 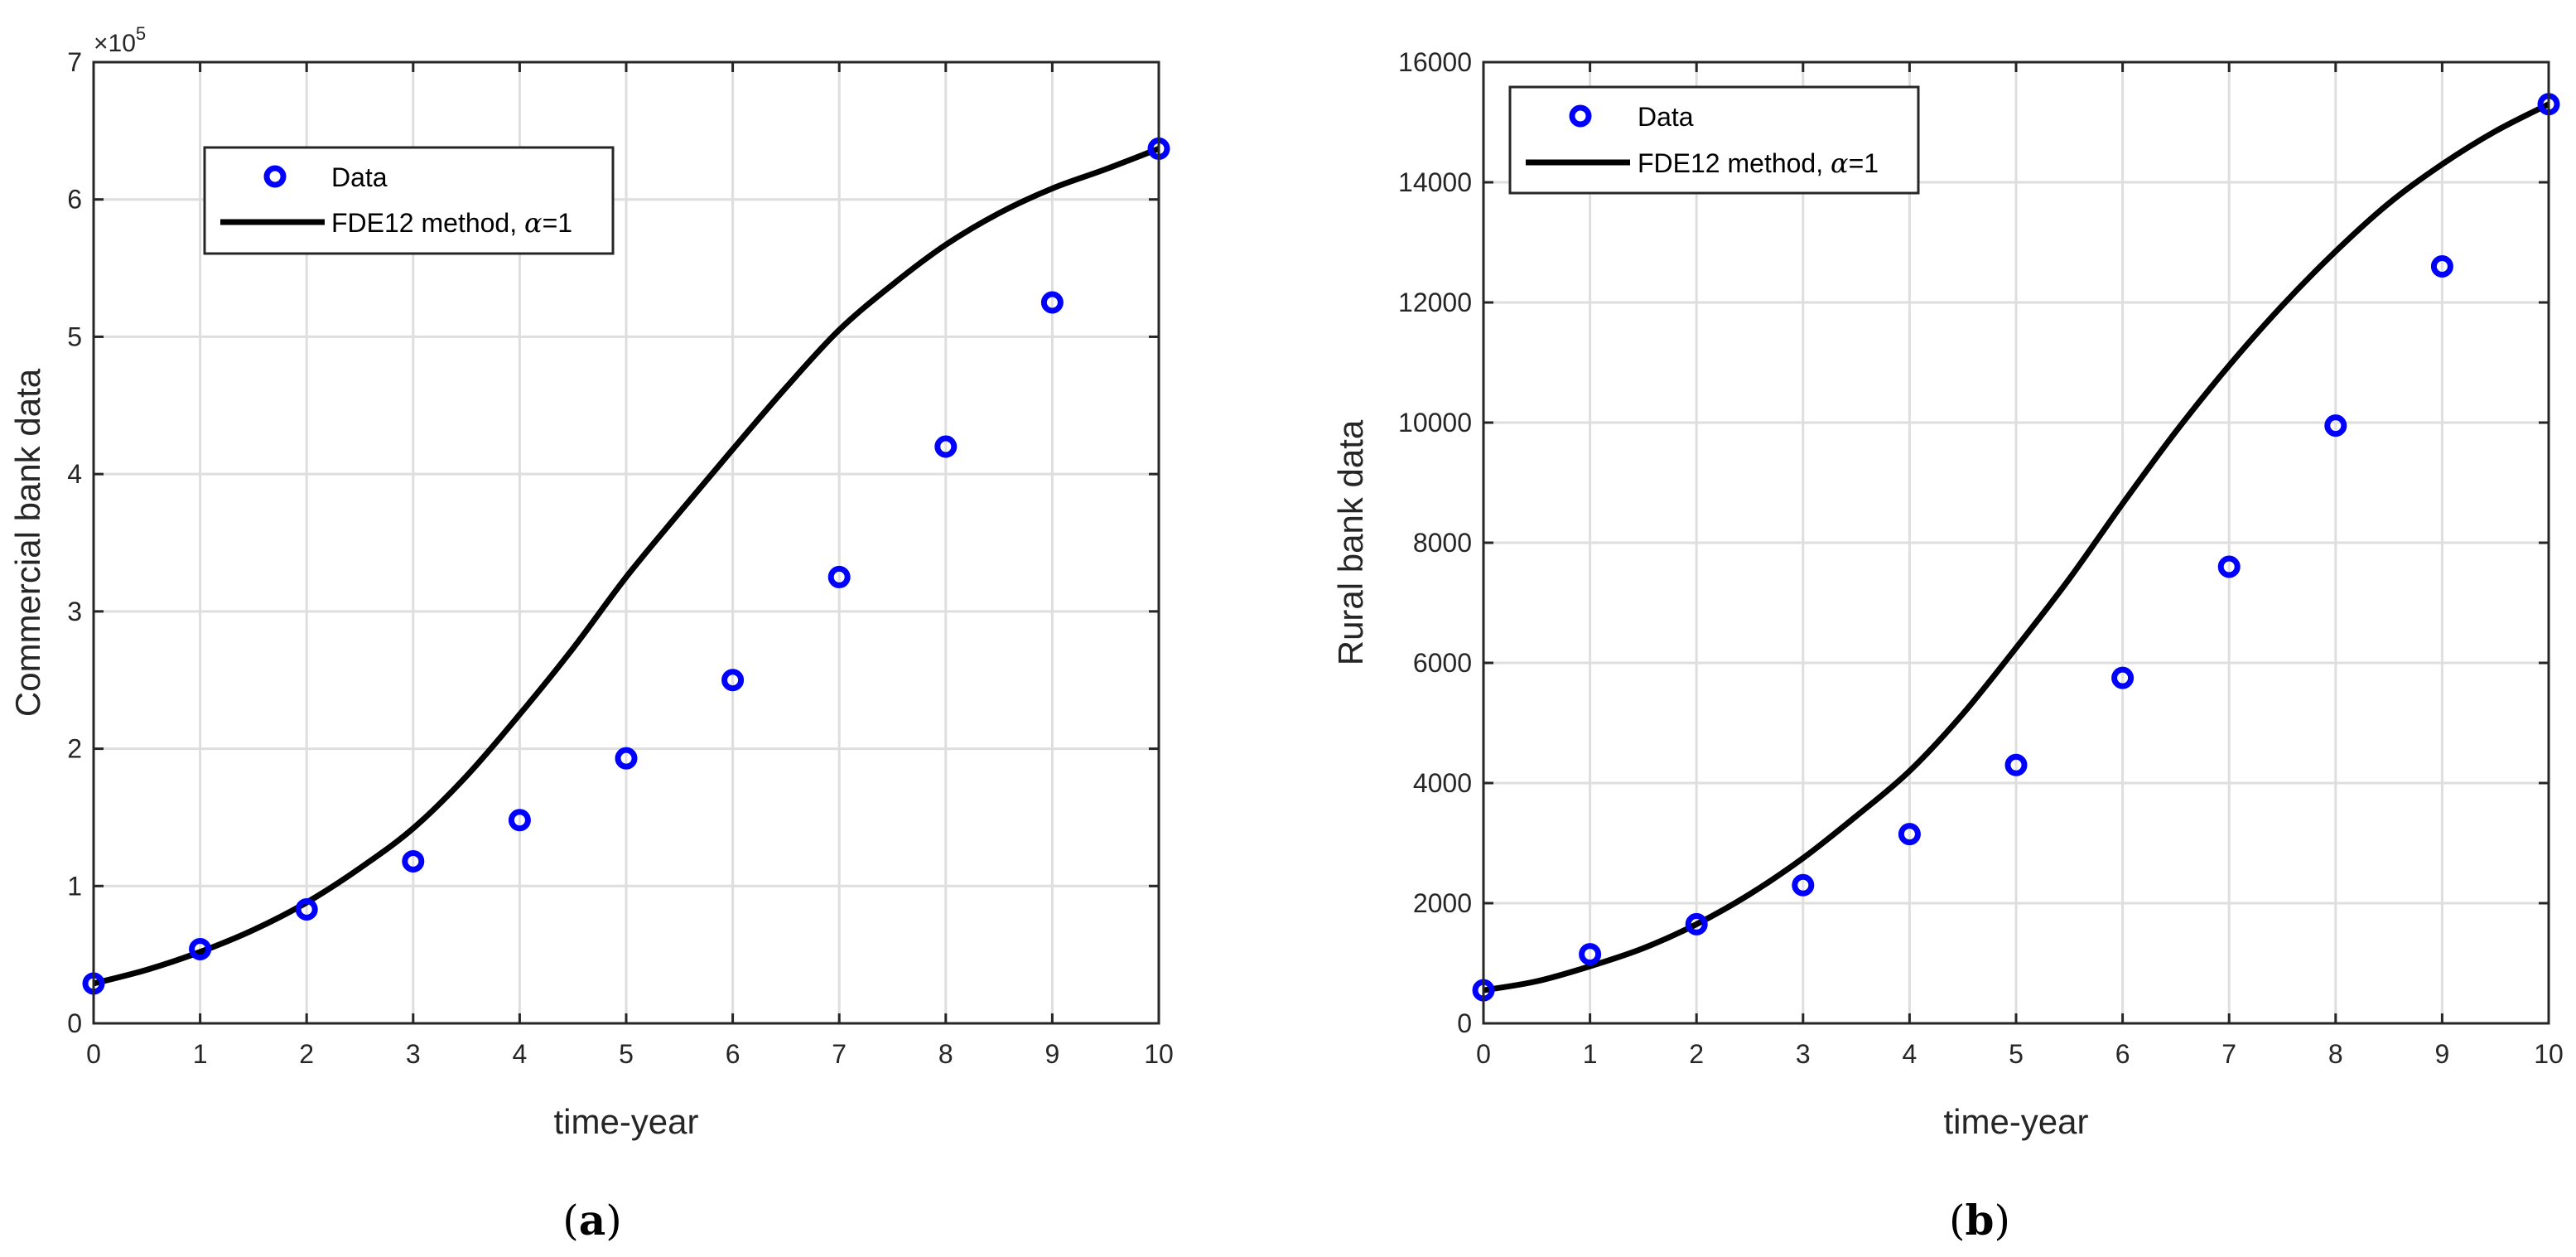 What do you see at coordinates (74, 200) in the screenshot?
I see `panel-a-y-tick-label: 6` at bounding box center [74, 200].